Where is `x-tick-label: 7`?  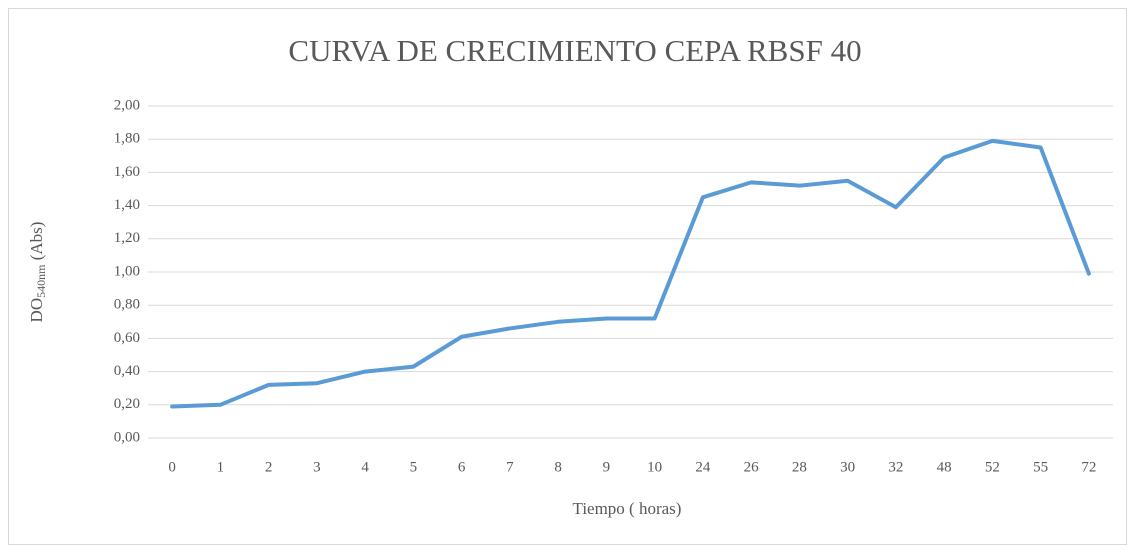 x-tick-label: 7 is located at coordinates (510, 467).